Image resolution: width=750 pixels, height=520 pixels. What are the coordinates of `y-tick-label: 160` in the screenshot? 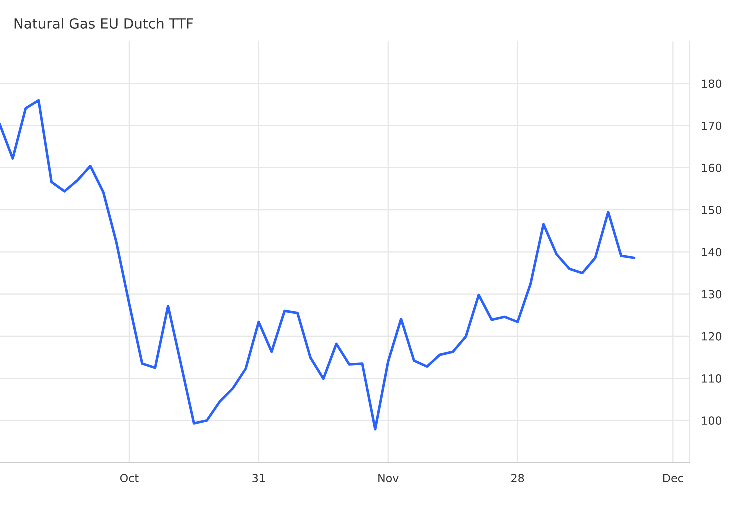 It's located at (712, 168).